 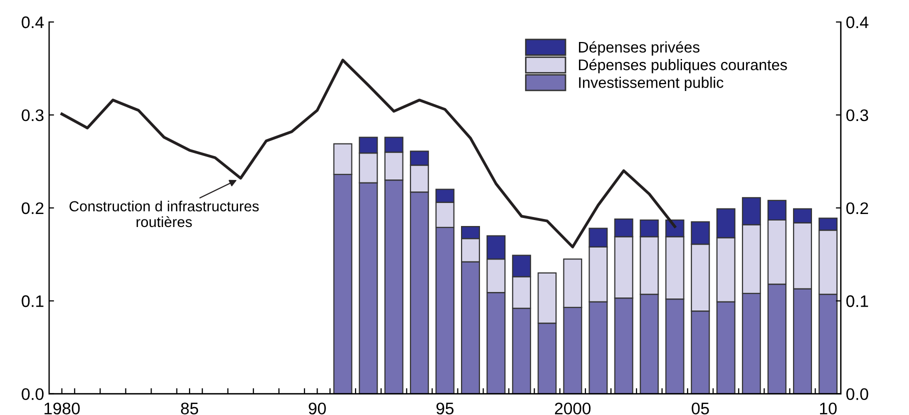 I want to click on x-tick-label: 05, so click(x=700, y=408).